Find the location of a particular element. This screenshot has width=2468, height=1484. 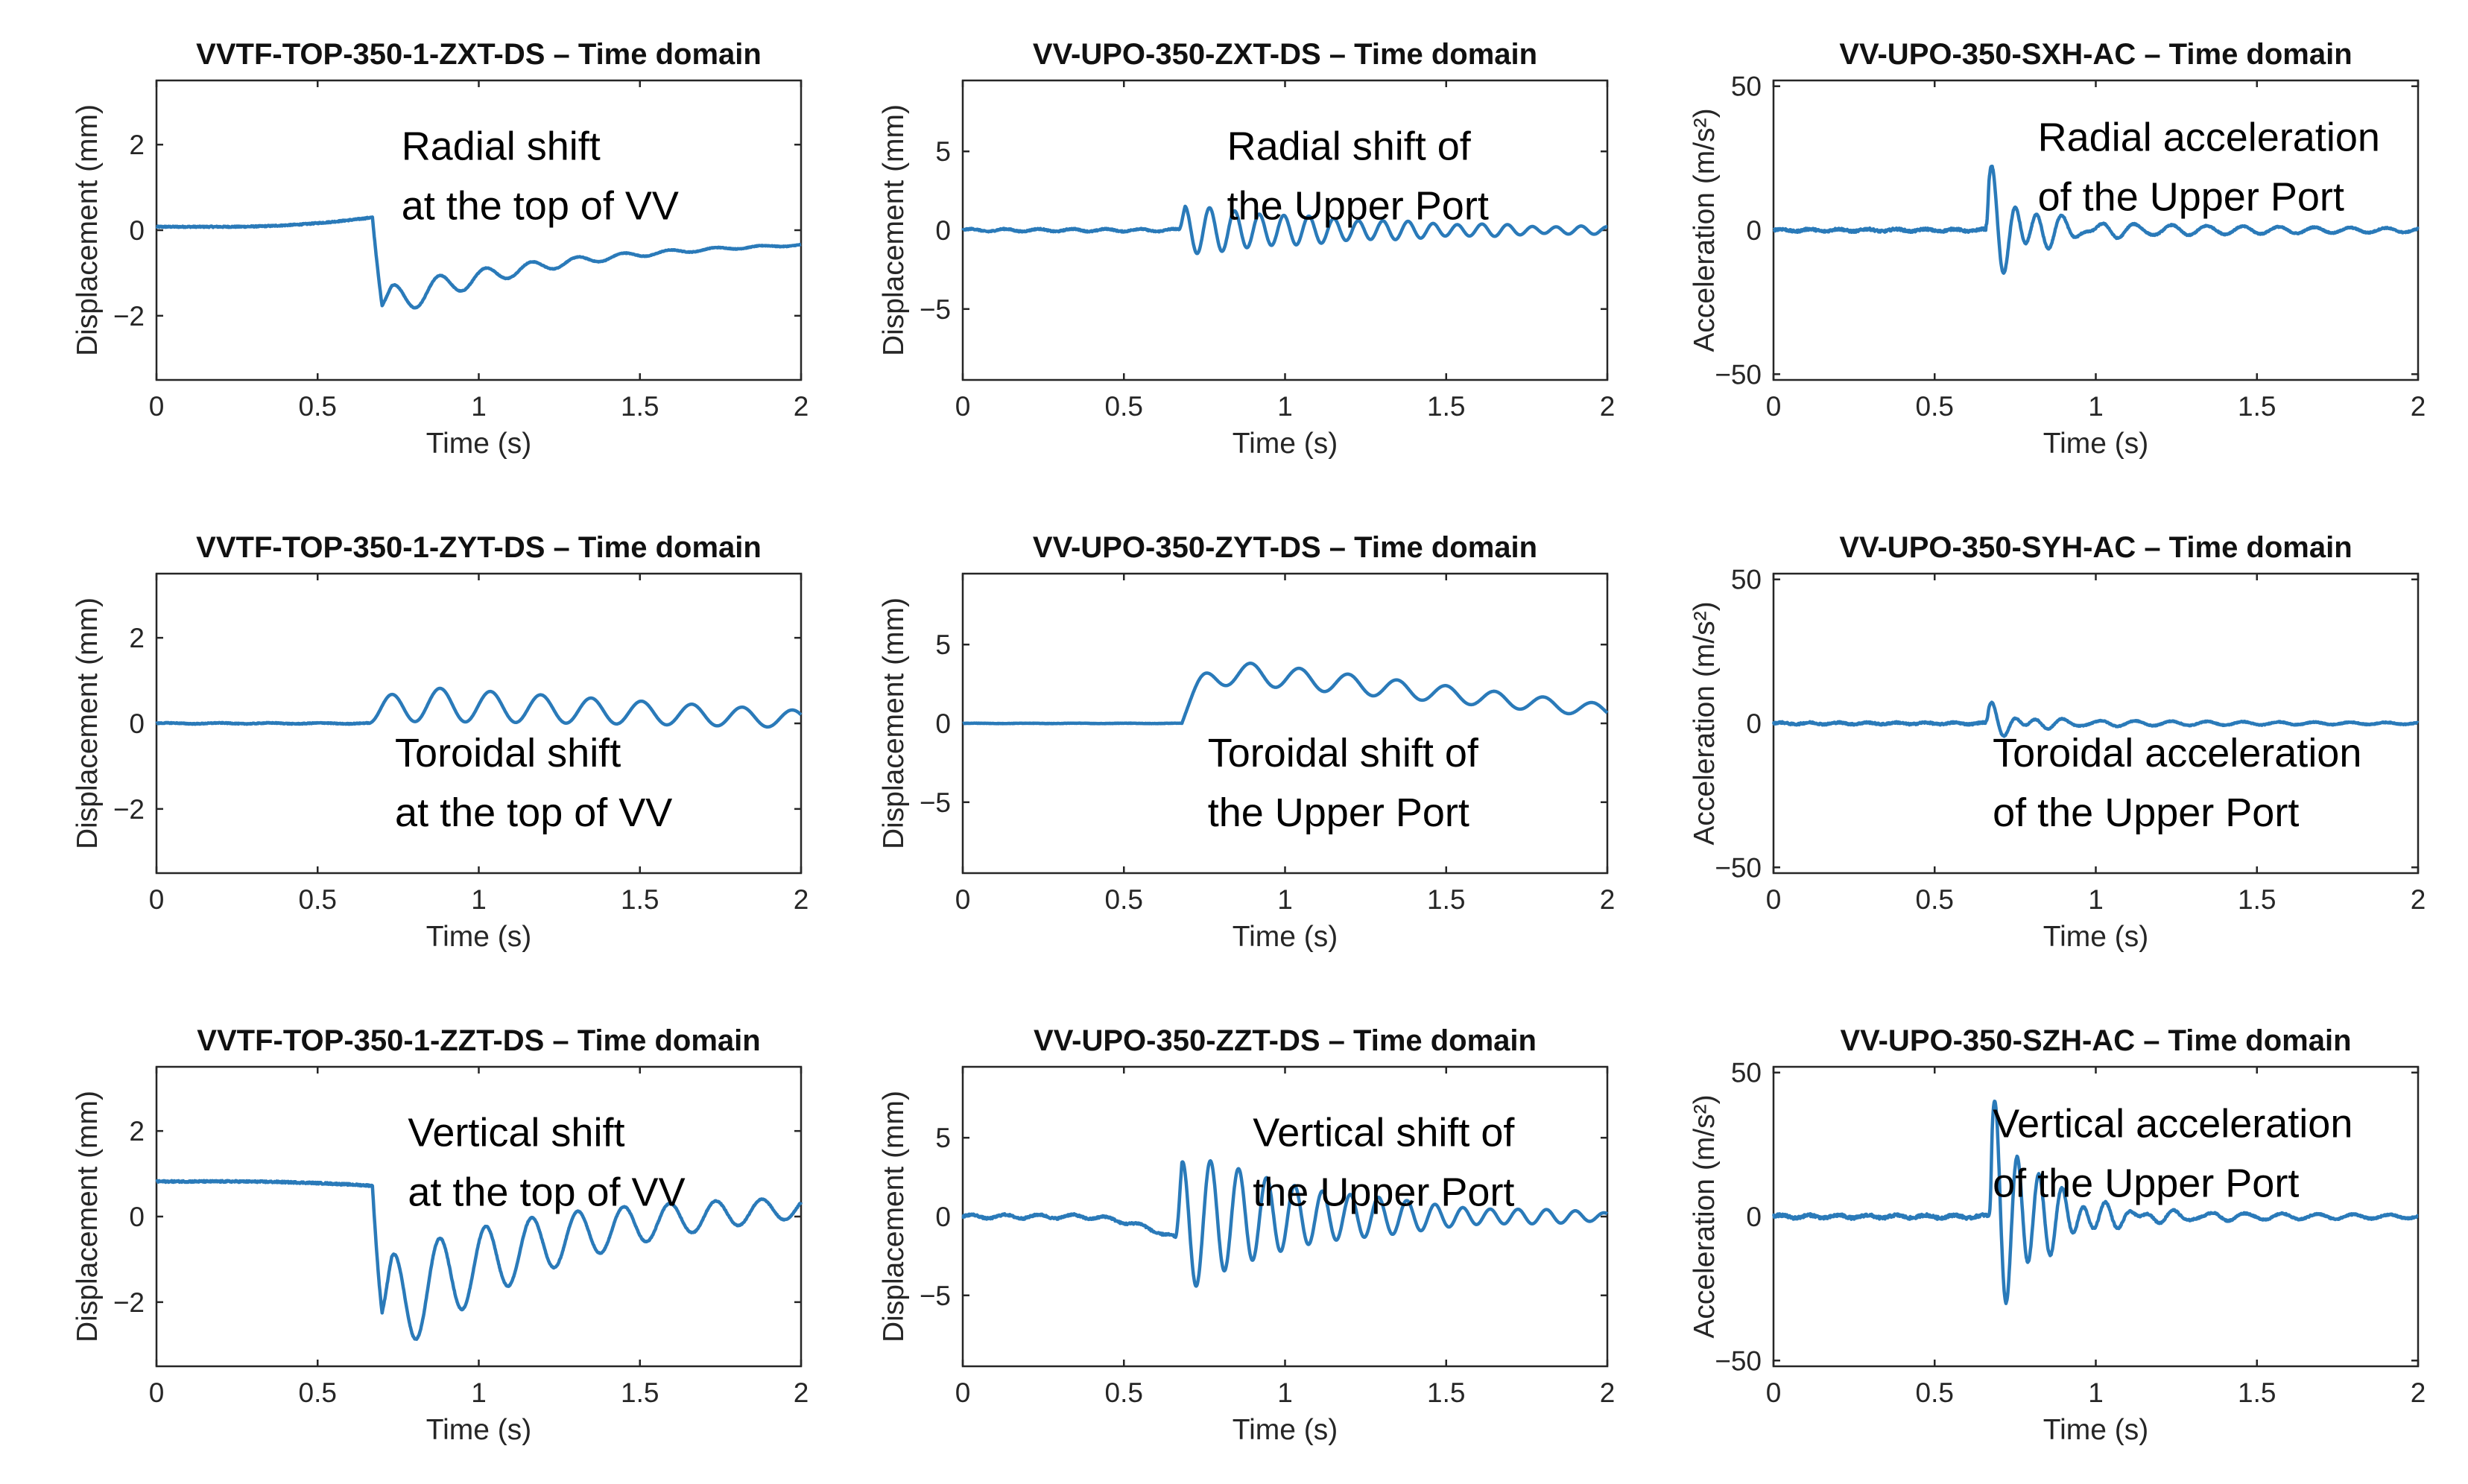

annotation-line: Radial shift is located at coordinates (502, 146).